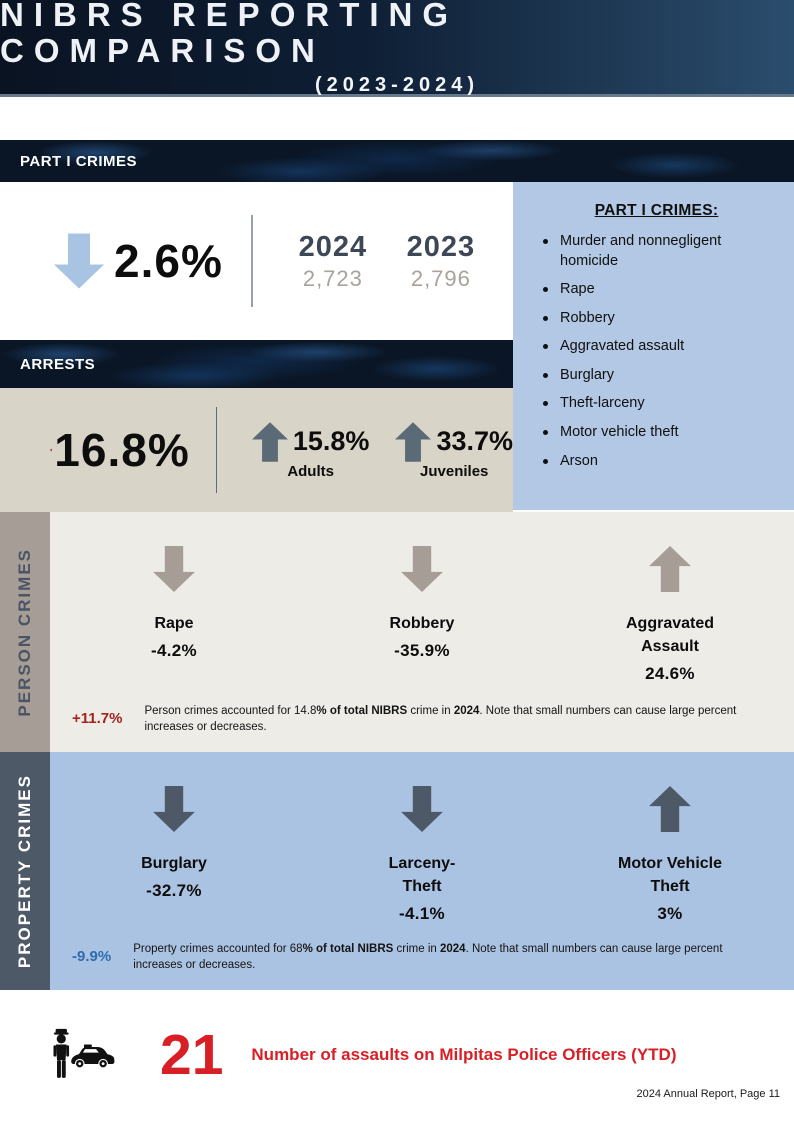 The width and height of the screenshot is (794, 1123). What do you see at coordinates (174, 623) in the screenshot?
I see `crime-name: Rape` at bounding box center [174, 623].